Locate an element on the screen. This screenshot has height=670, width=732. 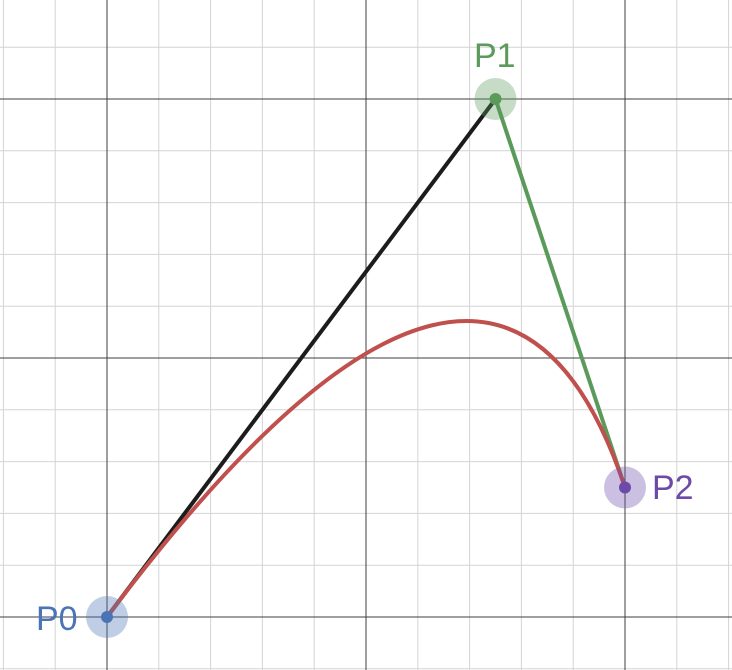
p0-dot is located at coordinates (107, 617).